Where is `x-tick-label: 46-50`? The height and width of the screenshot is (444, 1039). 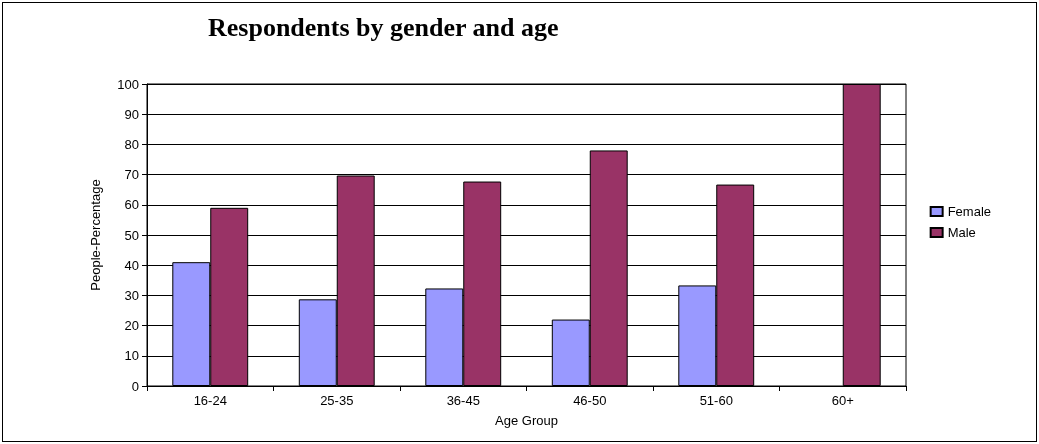 x-tick-label: 46-50 is located at coordinates (590, 400).